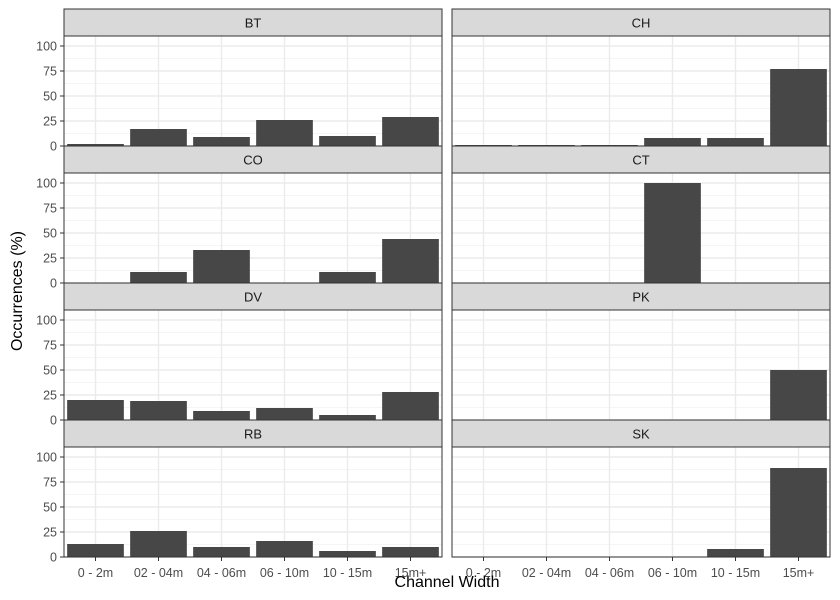  I want to click on facet-panel-ct: CT, so click(641, 214).